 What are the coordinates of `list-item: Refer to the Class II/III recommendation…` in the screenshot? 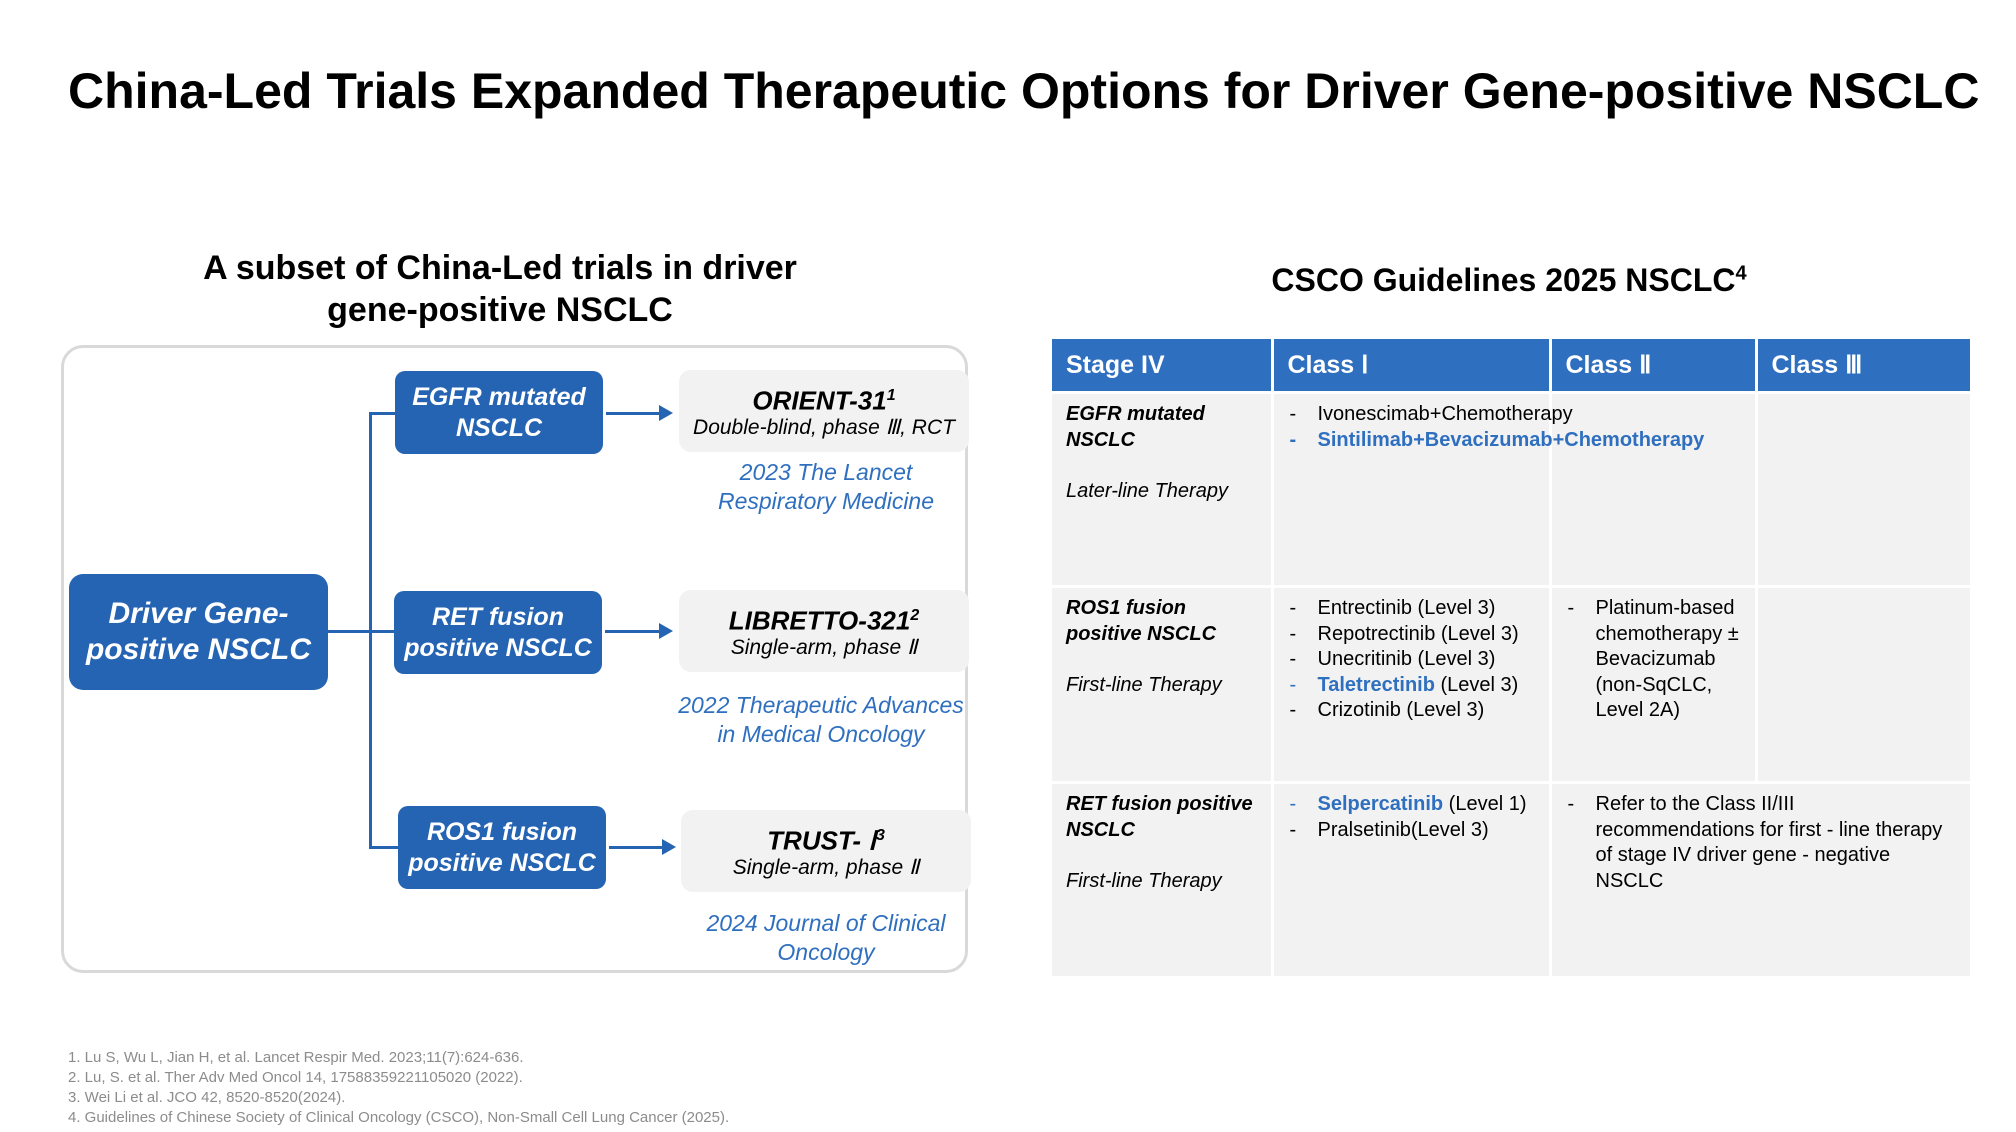 It's located at (1761, 843).